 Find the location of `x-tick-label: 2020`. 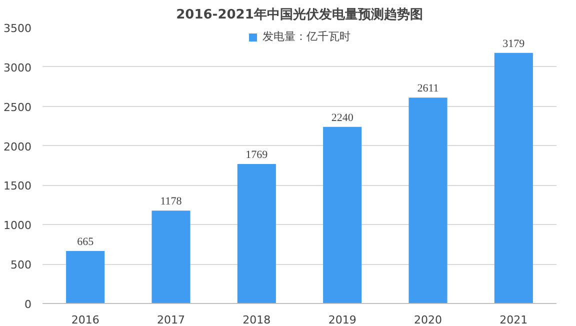

x-tick-label: 2020 is located at coordinates (428, 320).